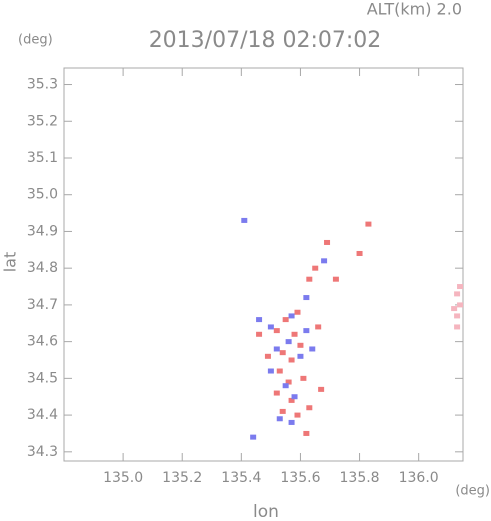  Describe the element at coordinates (42, 268) in the screenshot. I see `y-tick-label: 34.8` at that location.